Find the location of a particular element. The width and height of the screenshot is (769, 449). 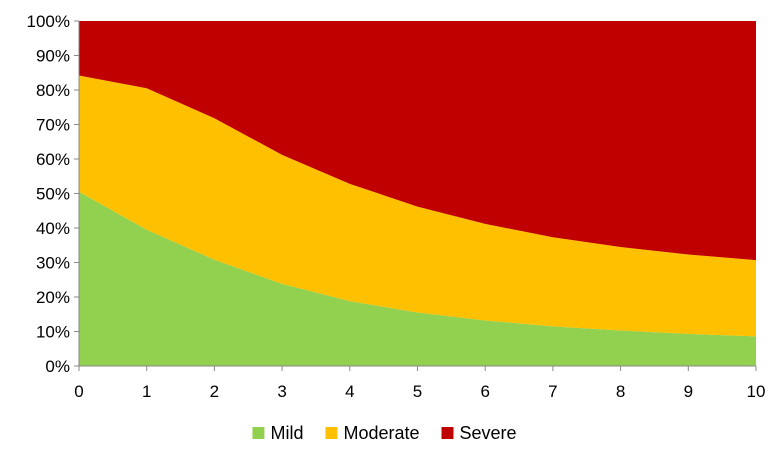

y-tick-label: 30% is located at coordinates (53, 263).